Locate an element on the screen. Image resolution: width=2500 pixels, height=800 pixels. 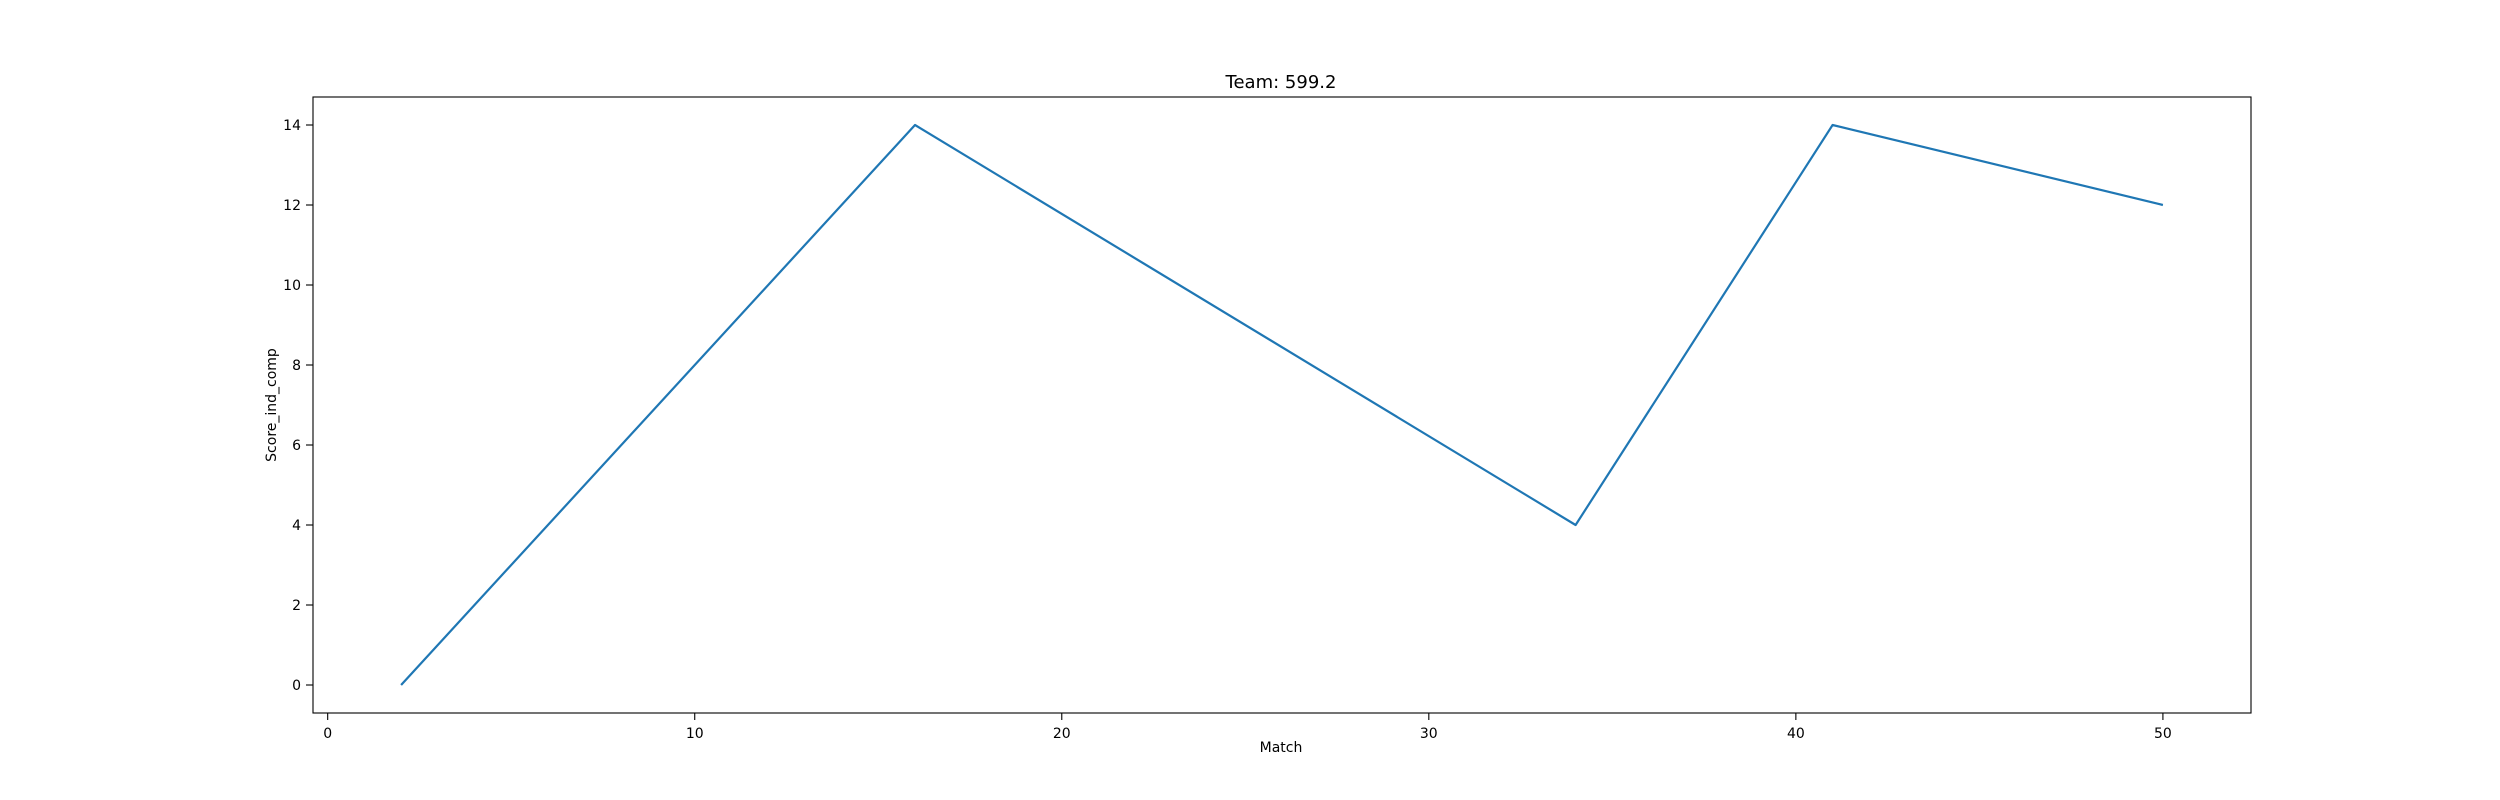
y-tick-label: 6 is located at coordinates (296, 446).